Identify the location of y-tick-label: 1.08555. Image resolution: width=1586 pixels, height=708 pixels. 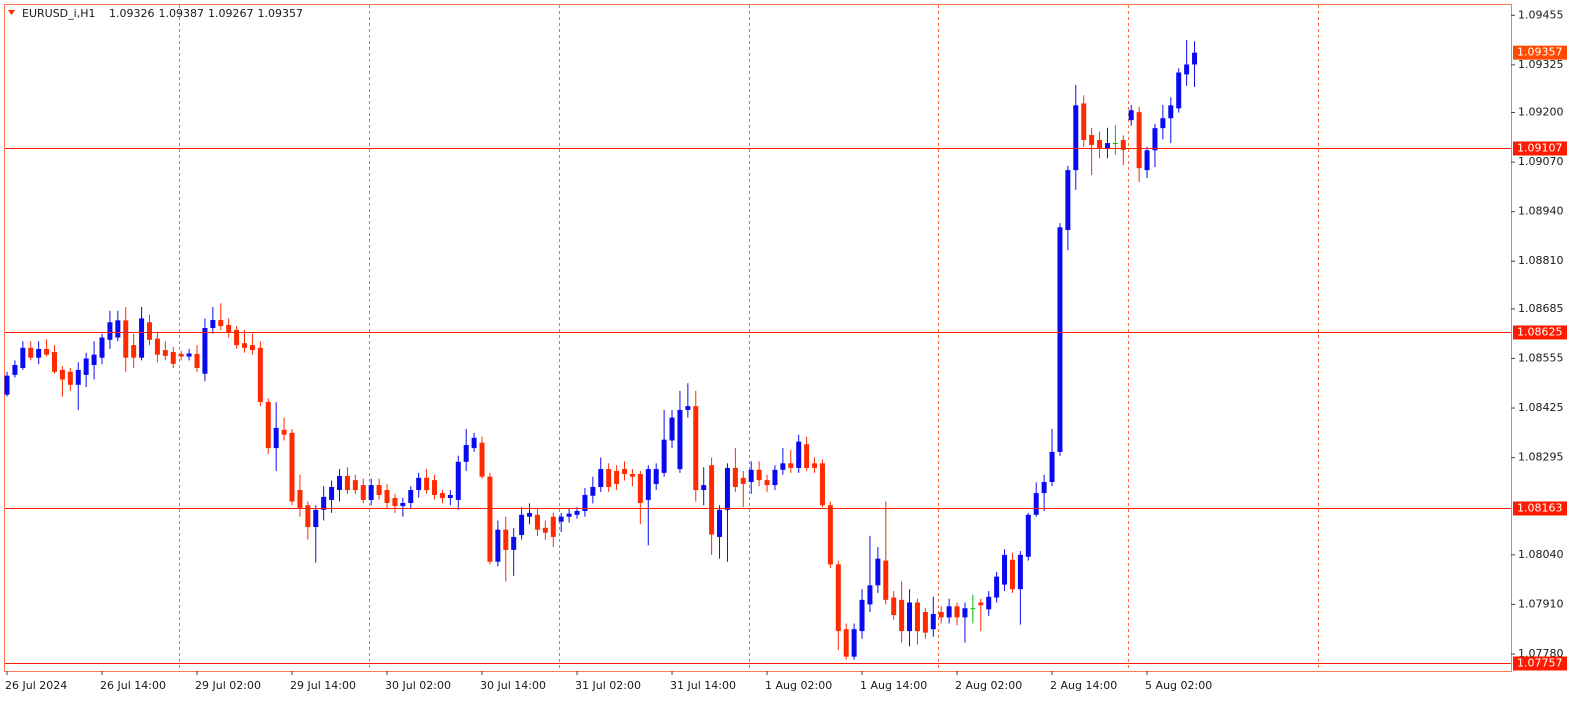
(1541, 357).